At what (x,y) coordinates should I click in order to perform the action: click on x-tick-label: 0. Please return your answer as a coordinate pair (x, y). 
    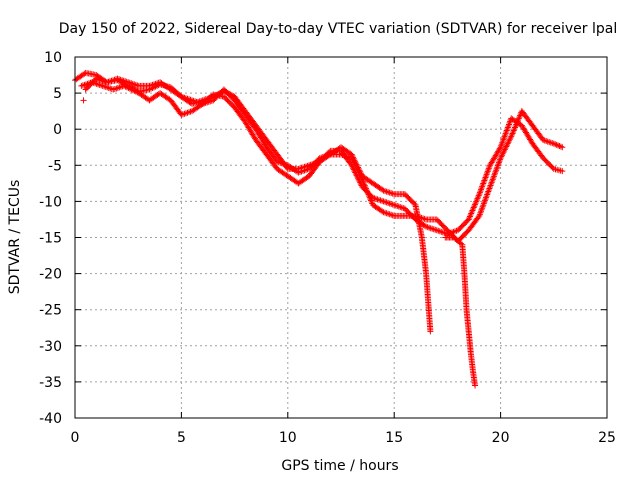
    Looking at the image, I should click on (75, 438).